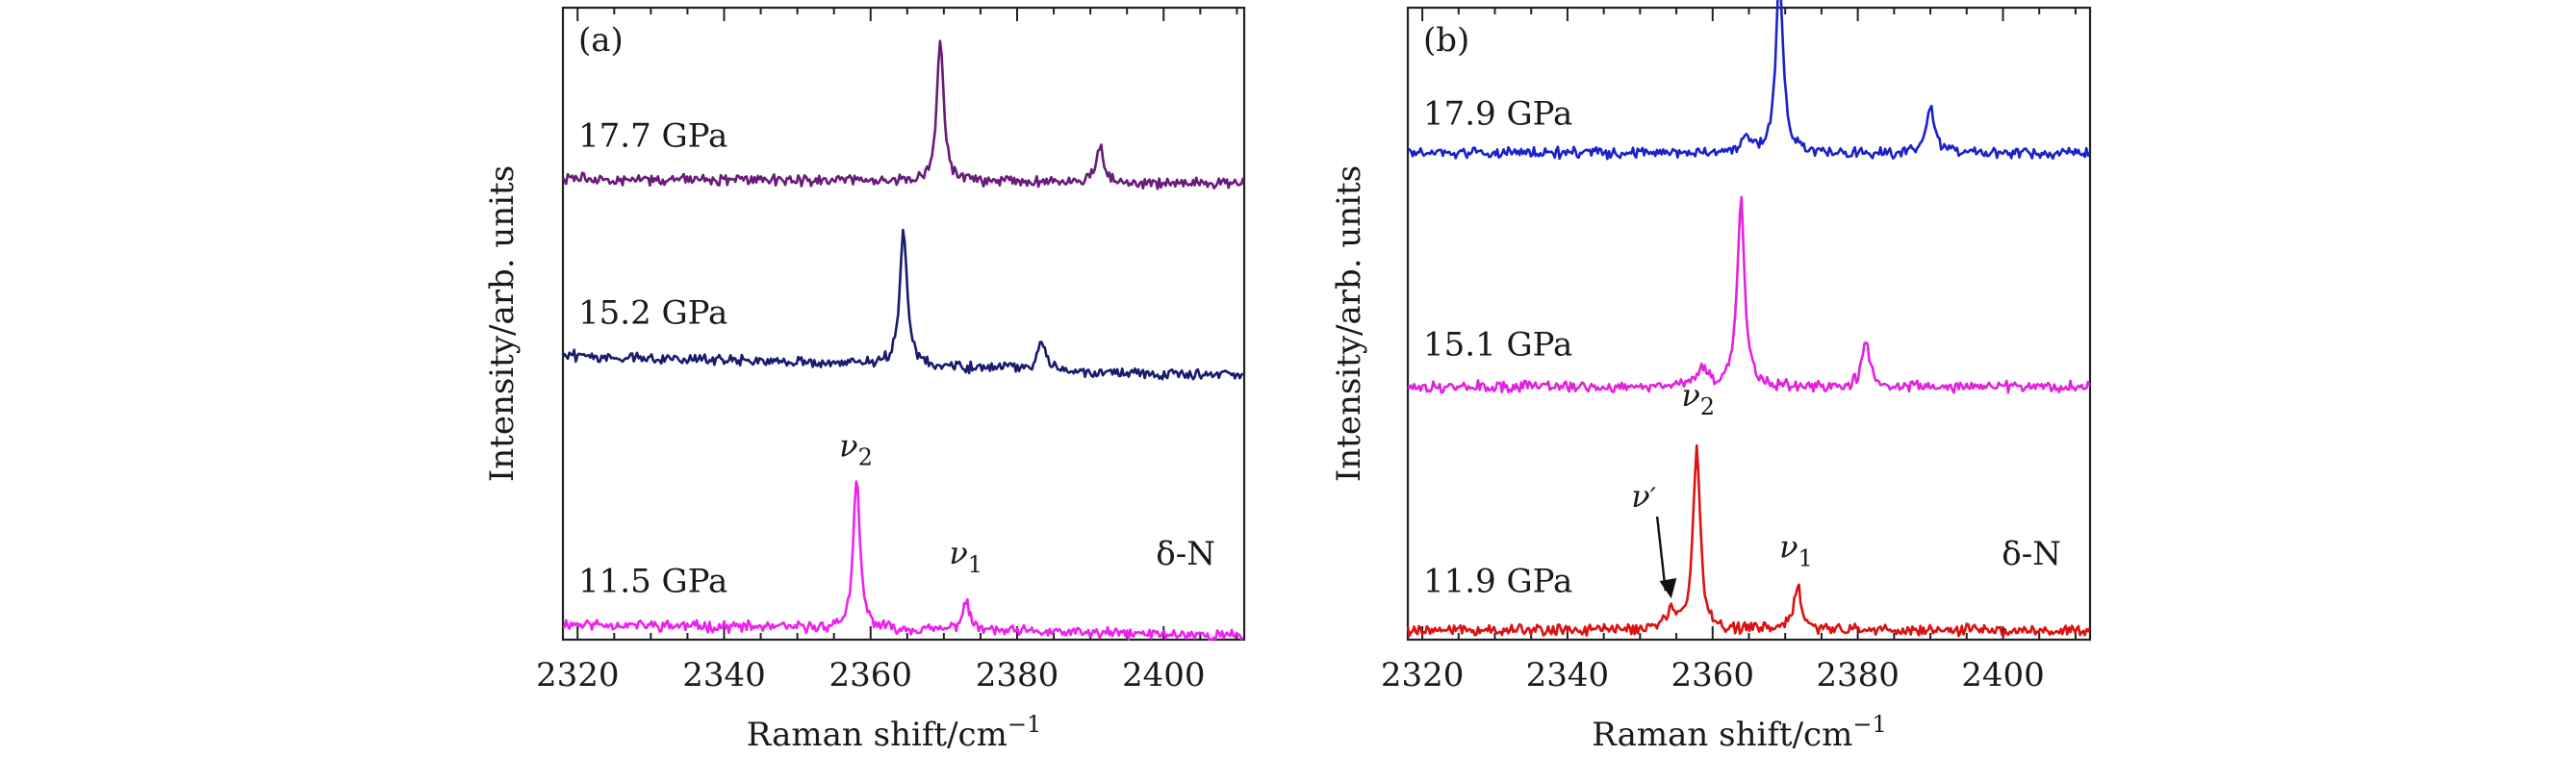 Image resolution: width=2576 pixels, height=757 pixels. What do you see at coordinates (1668, 588) in the screenshot?
I see `arrow-head` at bounding box center [1668, 588].